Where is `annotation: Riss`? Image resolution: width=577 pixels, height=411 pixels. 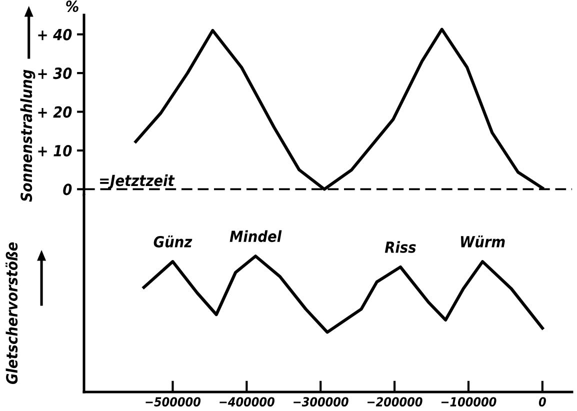
annotation: Riss is located at coordinates (400, 247).